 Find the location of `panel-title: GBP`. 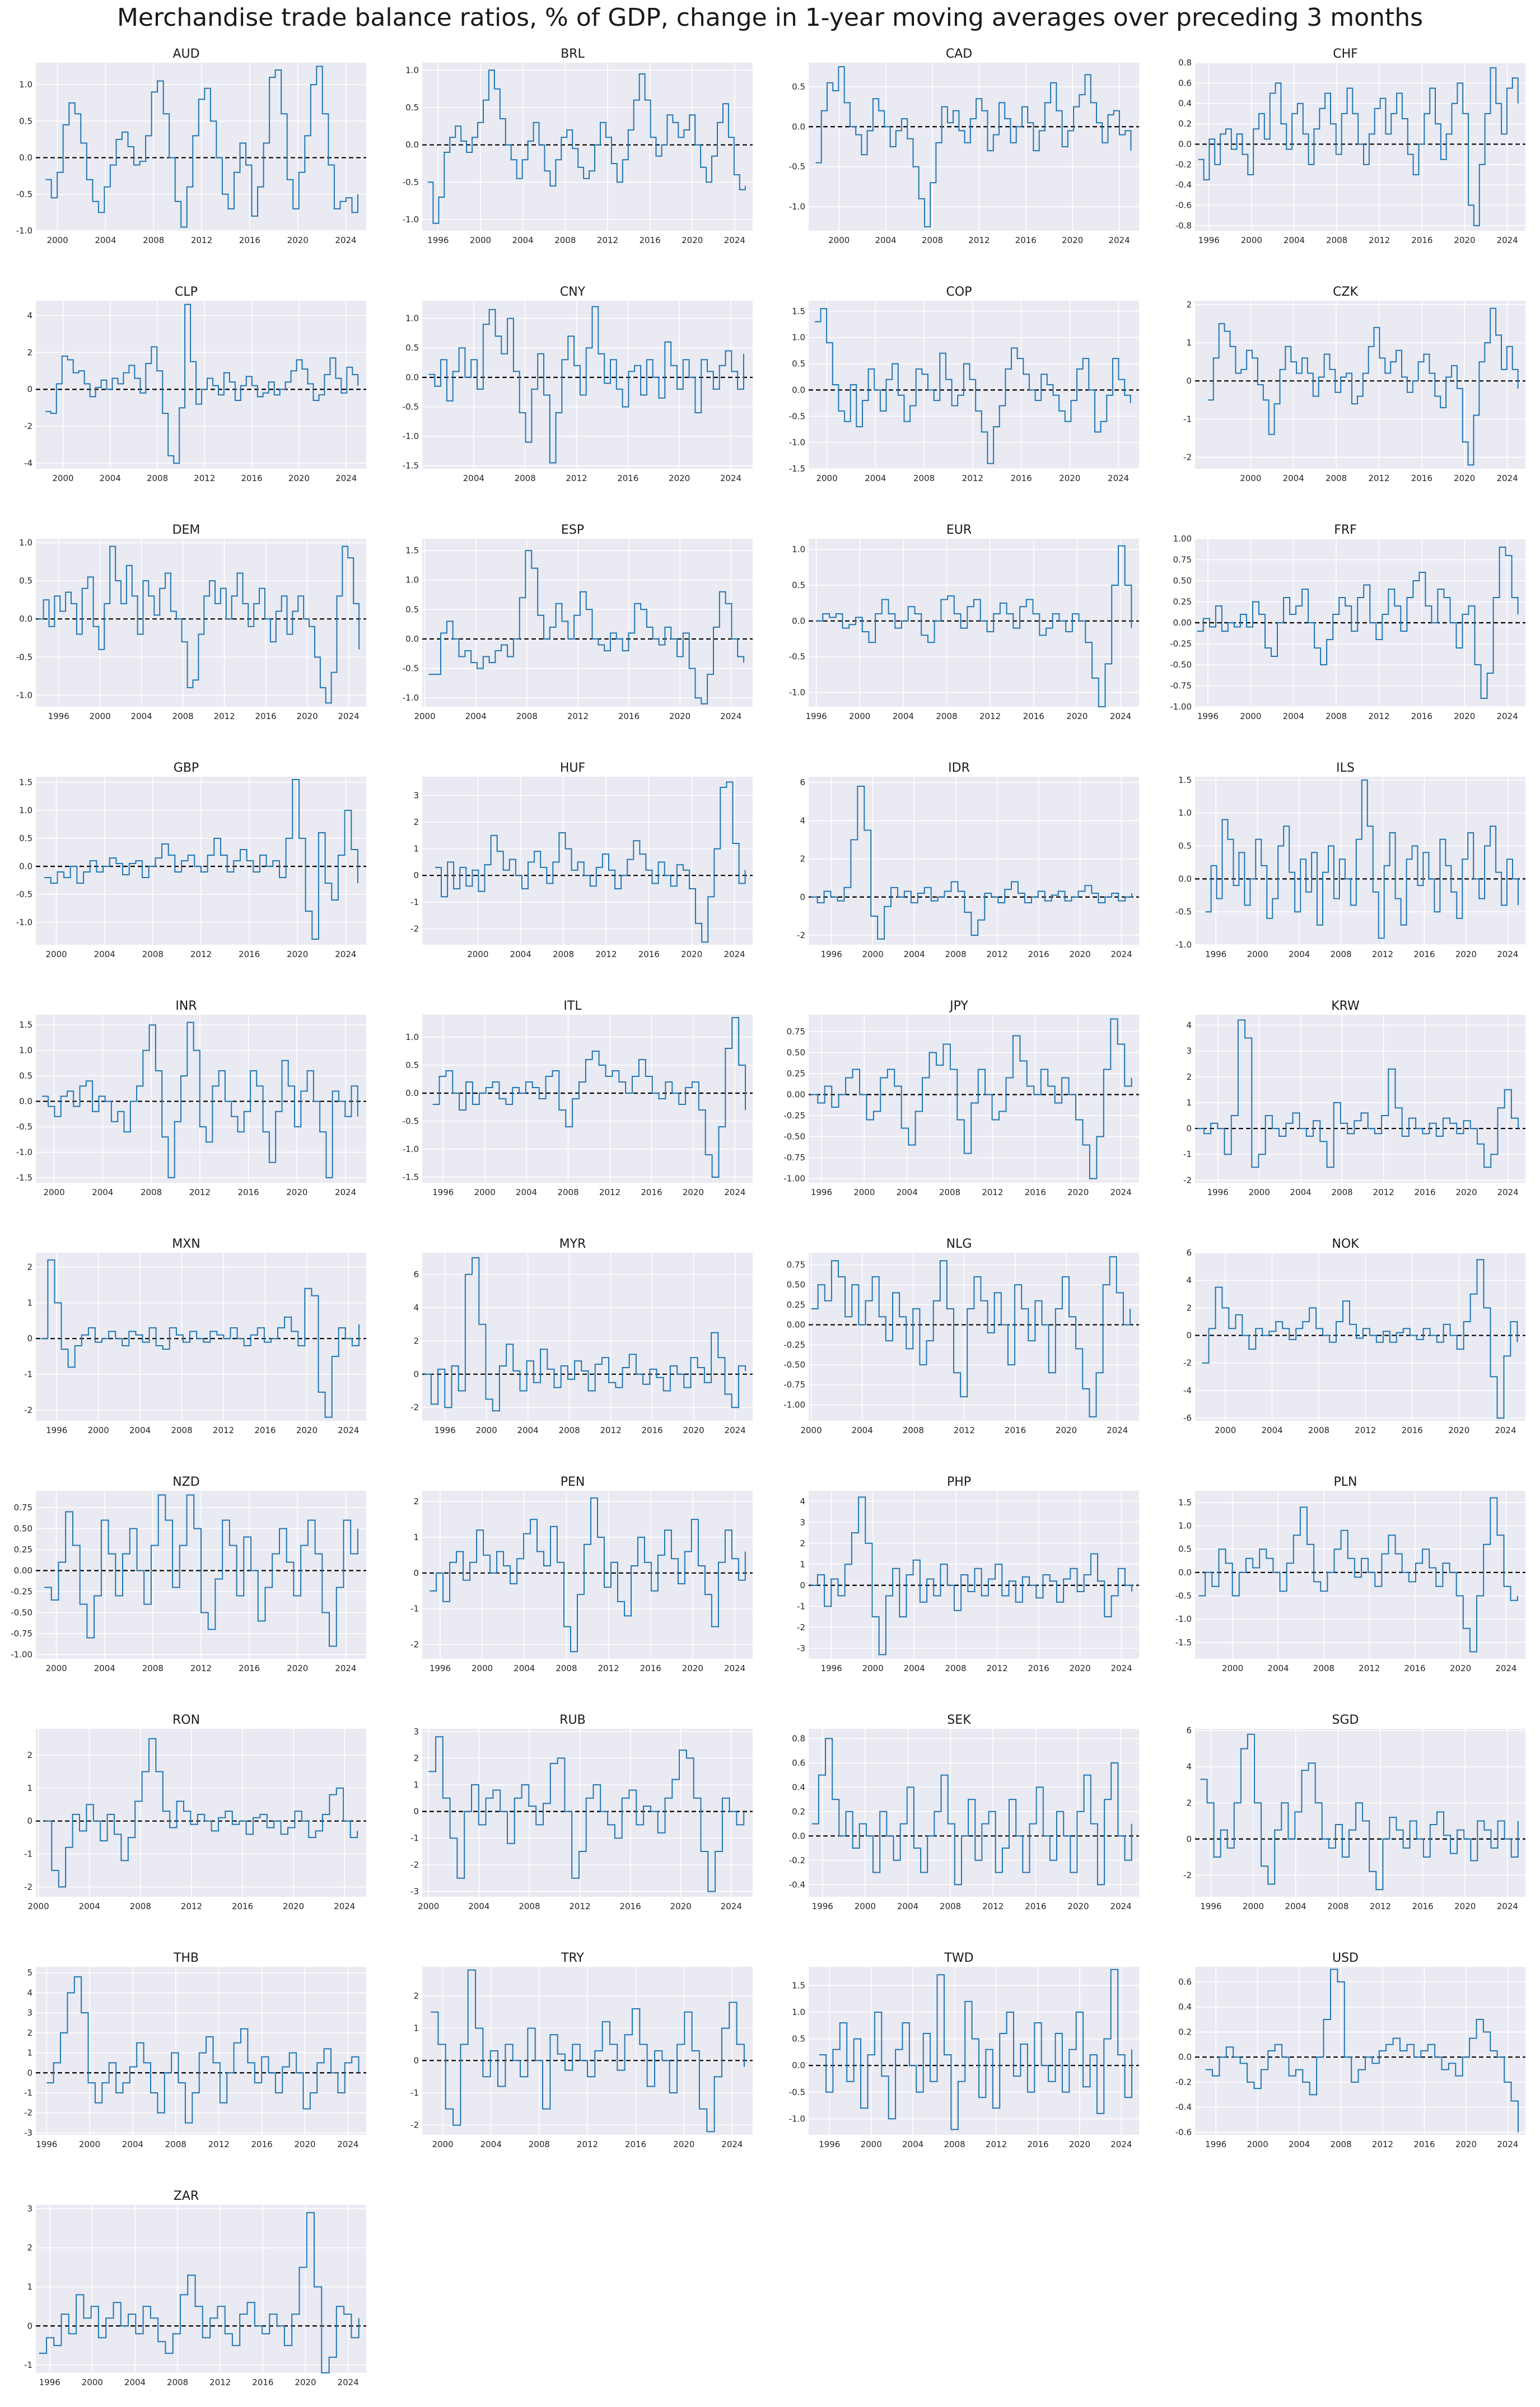

panel-title: GBP is located at coordinates (186, 768).